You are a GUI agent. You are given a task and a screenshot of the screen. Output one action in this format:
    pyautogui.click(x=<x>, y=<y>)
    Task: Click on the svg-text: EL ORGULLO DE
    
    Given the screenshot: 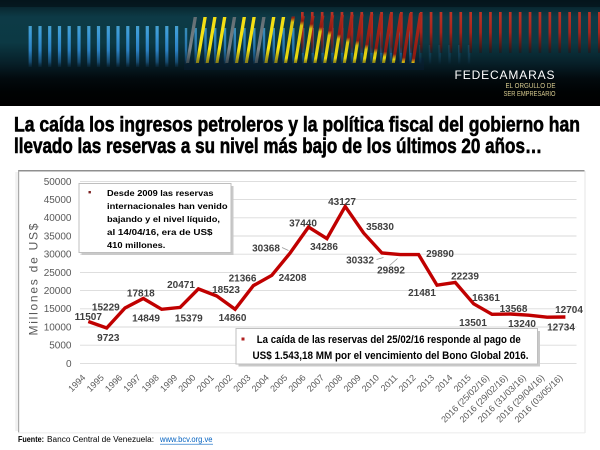 What is the action you would take?
    pyautogui.click(x=531, y=85)
    